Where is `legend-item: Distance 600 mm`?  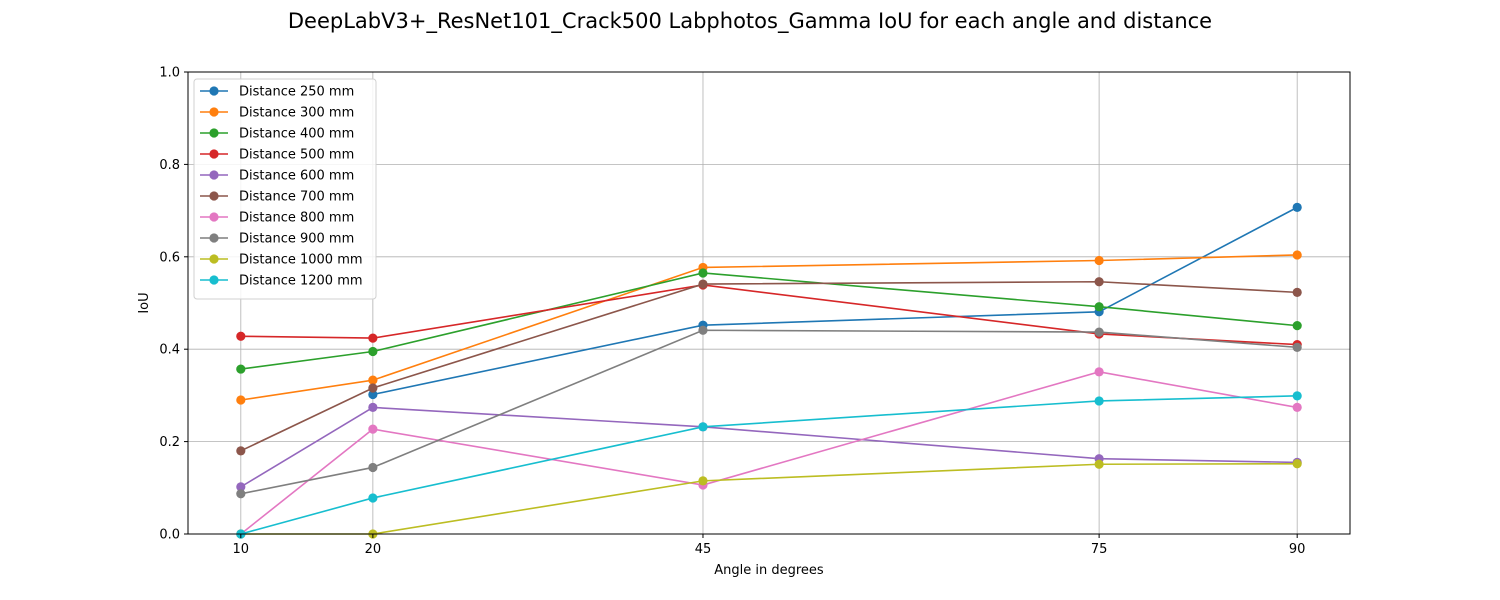
legend-item: Distance 600 mm is located at coordinates (277, 176).